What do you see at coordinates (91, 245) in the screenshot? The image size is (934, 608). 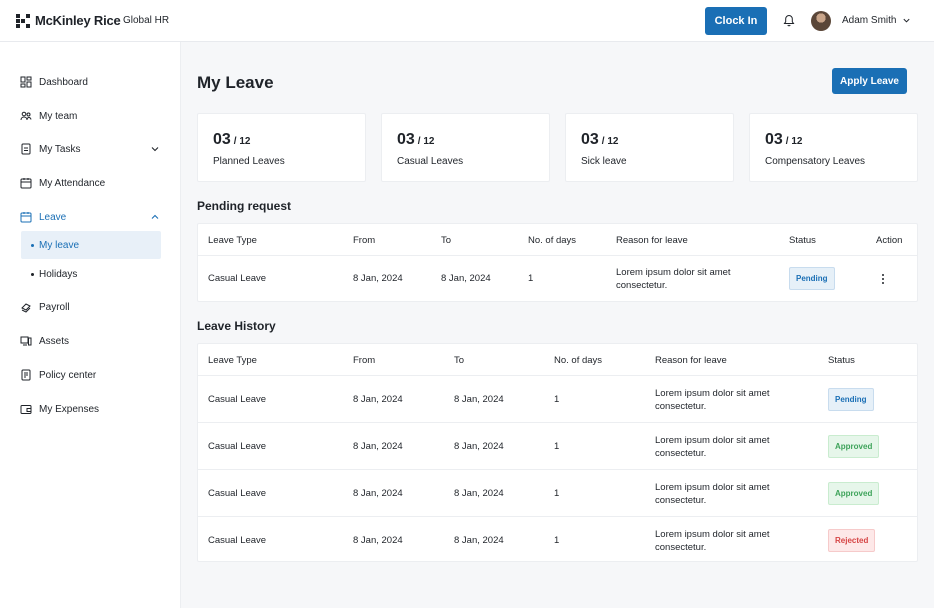 I see `sidebar-subitem-my-leave: My leave` at bounding box center [91, 245].